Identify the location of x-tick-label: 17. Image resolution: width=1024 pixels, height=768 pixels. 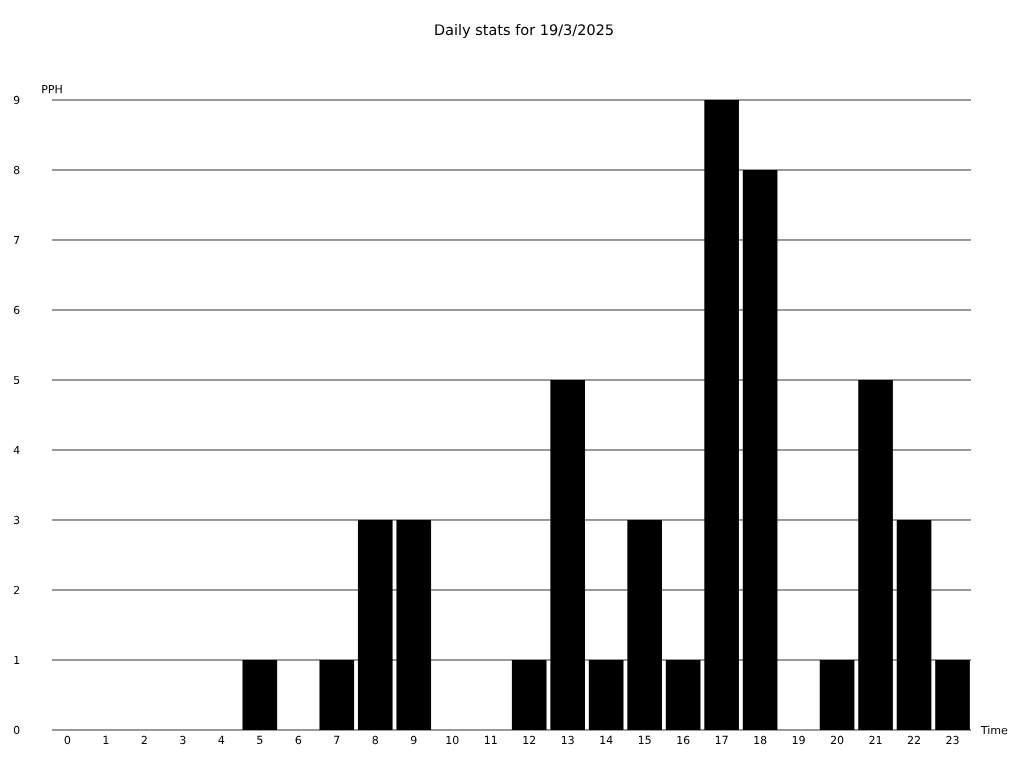
(721, 739).